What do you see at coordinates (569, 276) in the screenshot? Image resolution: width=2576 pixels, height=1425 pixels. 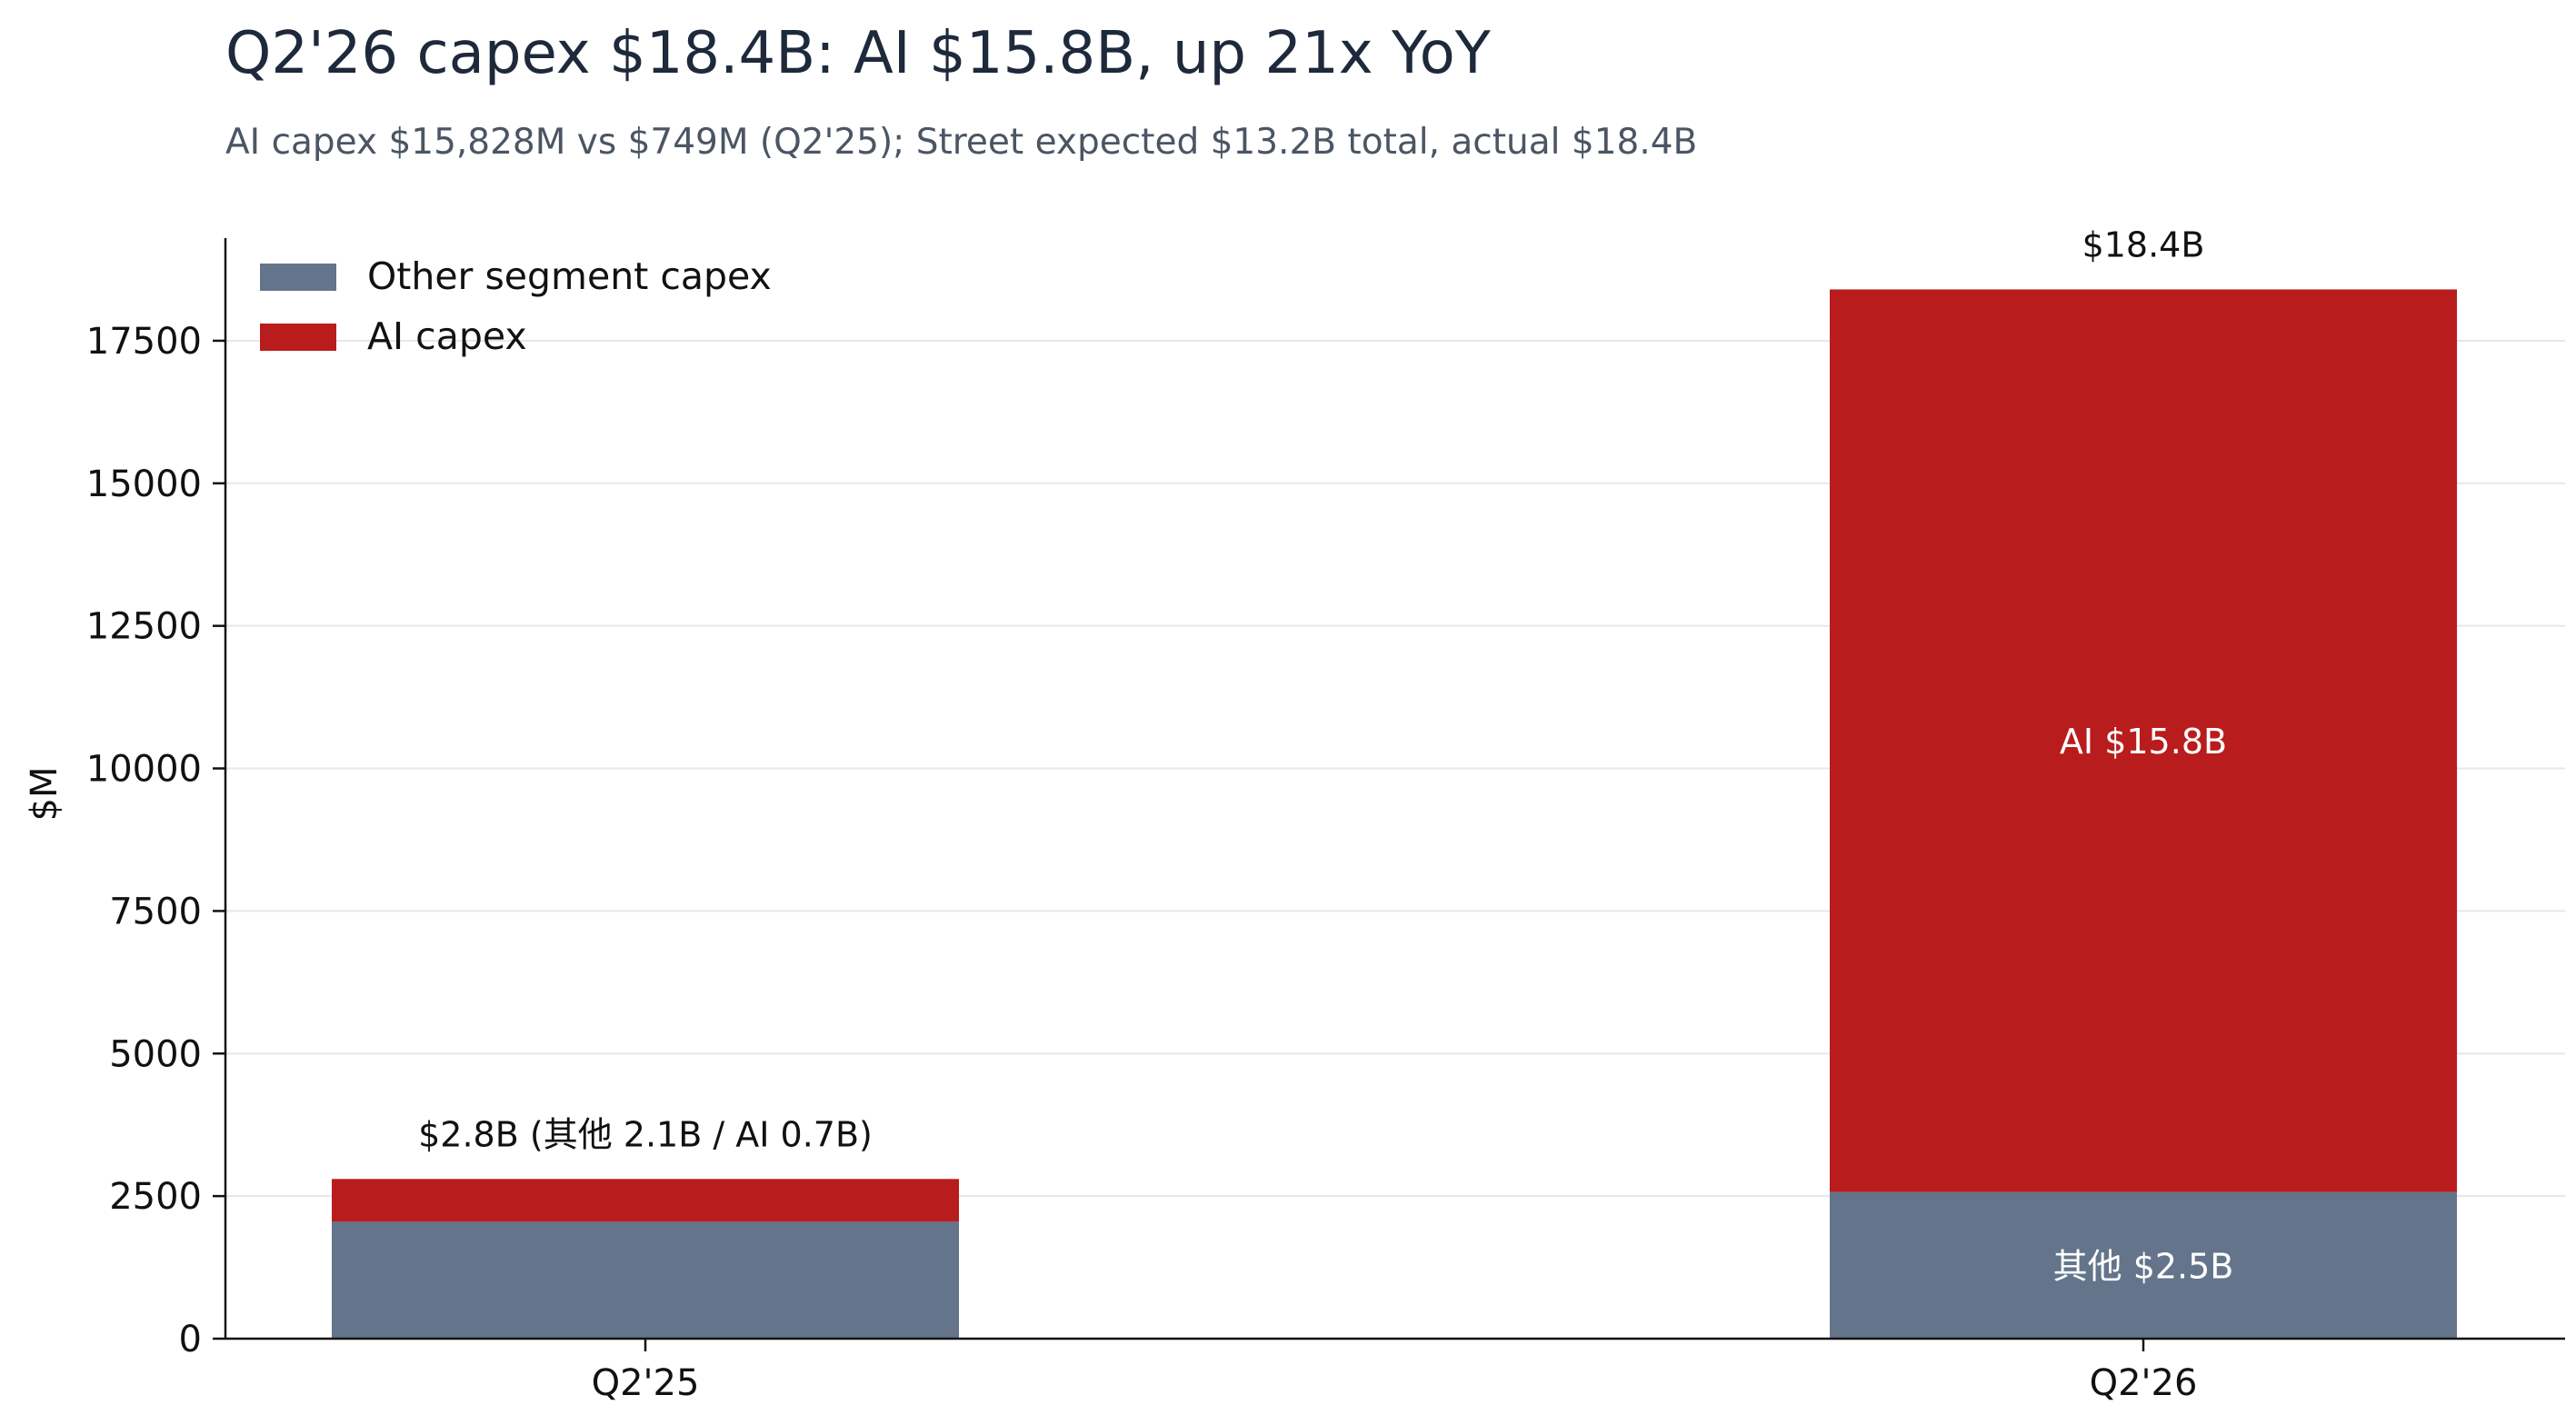 I see `legend-entry: Other segment capex` at bounding box center [569, 276].